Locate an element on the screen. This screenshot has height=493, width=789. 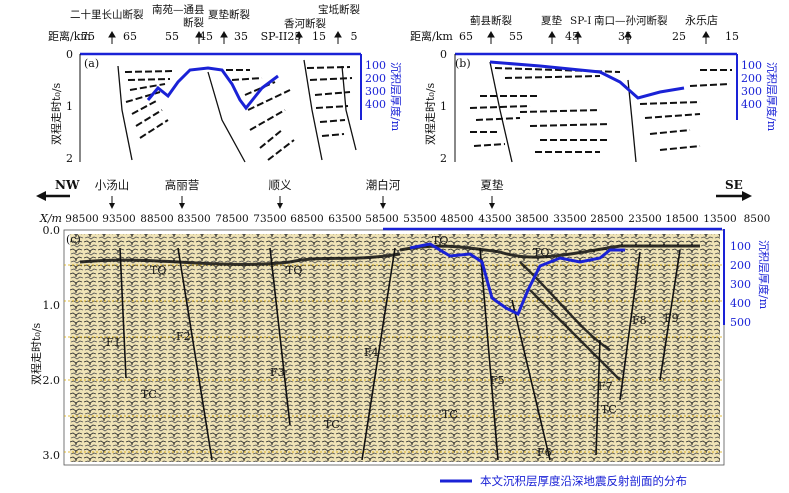
panel-b-time-tick: 1 is located at coordinates (443, 106).